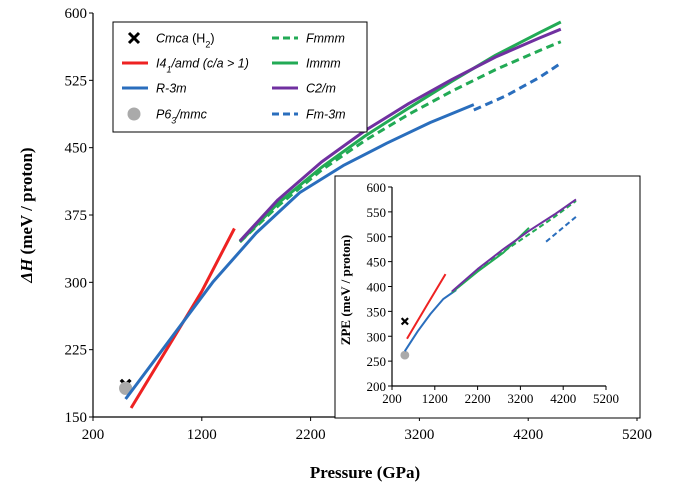 The image size is (674, 487). I want to click on legend-entry-immm: Immm, so click(306, 64).